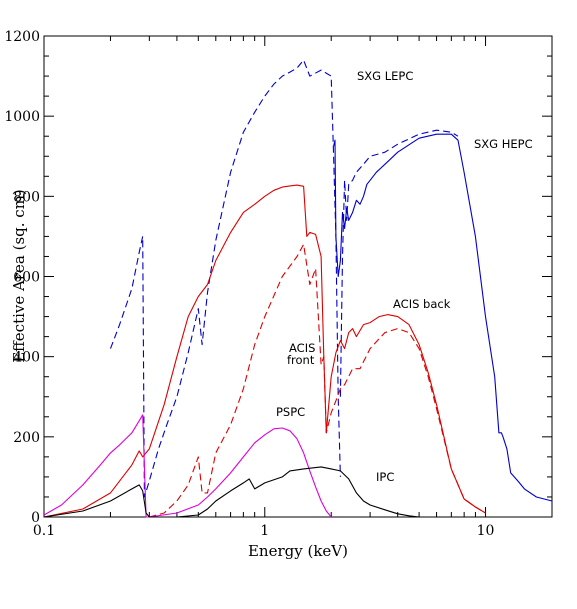  Describe the element at coordinates (22, 37) in the screenshot. I see `y-tick-label: 1200` at that location.